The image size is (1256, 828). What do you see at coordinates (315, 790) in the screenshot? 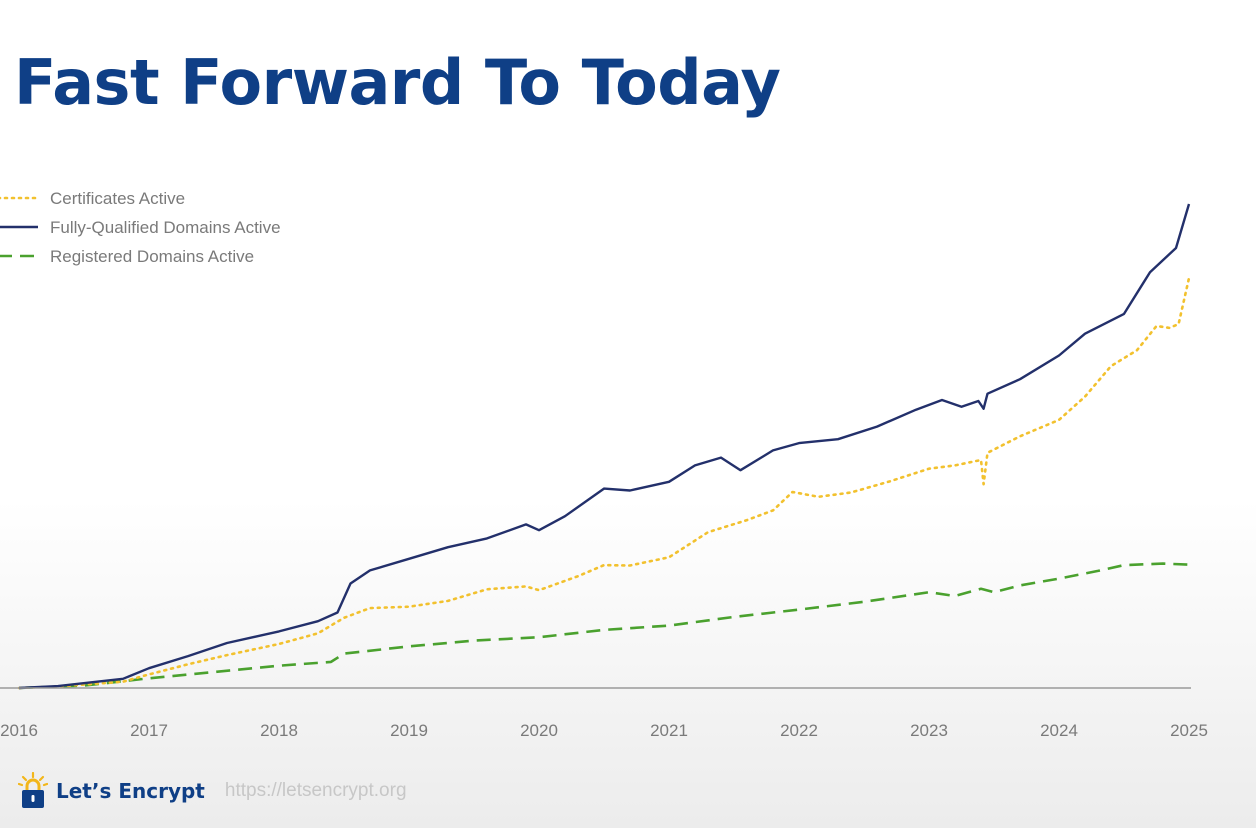
I see `brand-url-link: https://letsencrypt.org` at bounding box center [315, 790].